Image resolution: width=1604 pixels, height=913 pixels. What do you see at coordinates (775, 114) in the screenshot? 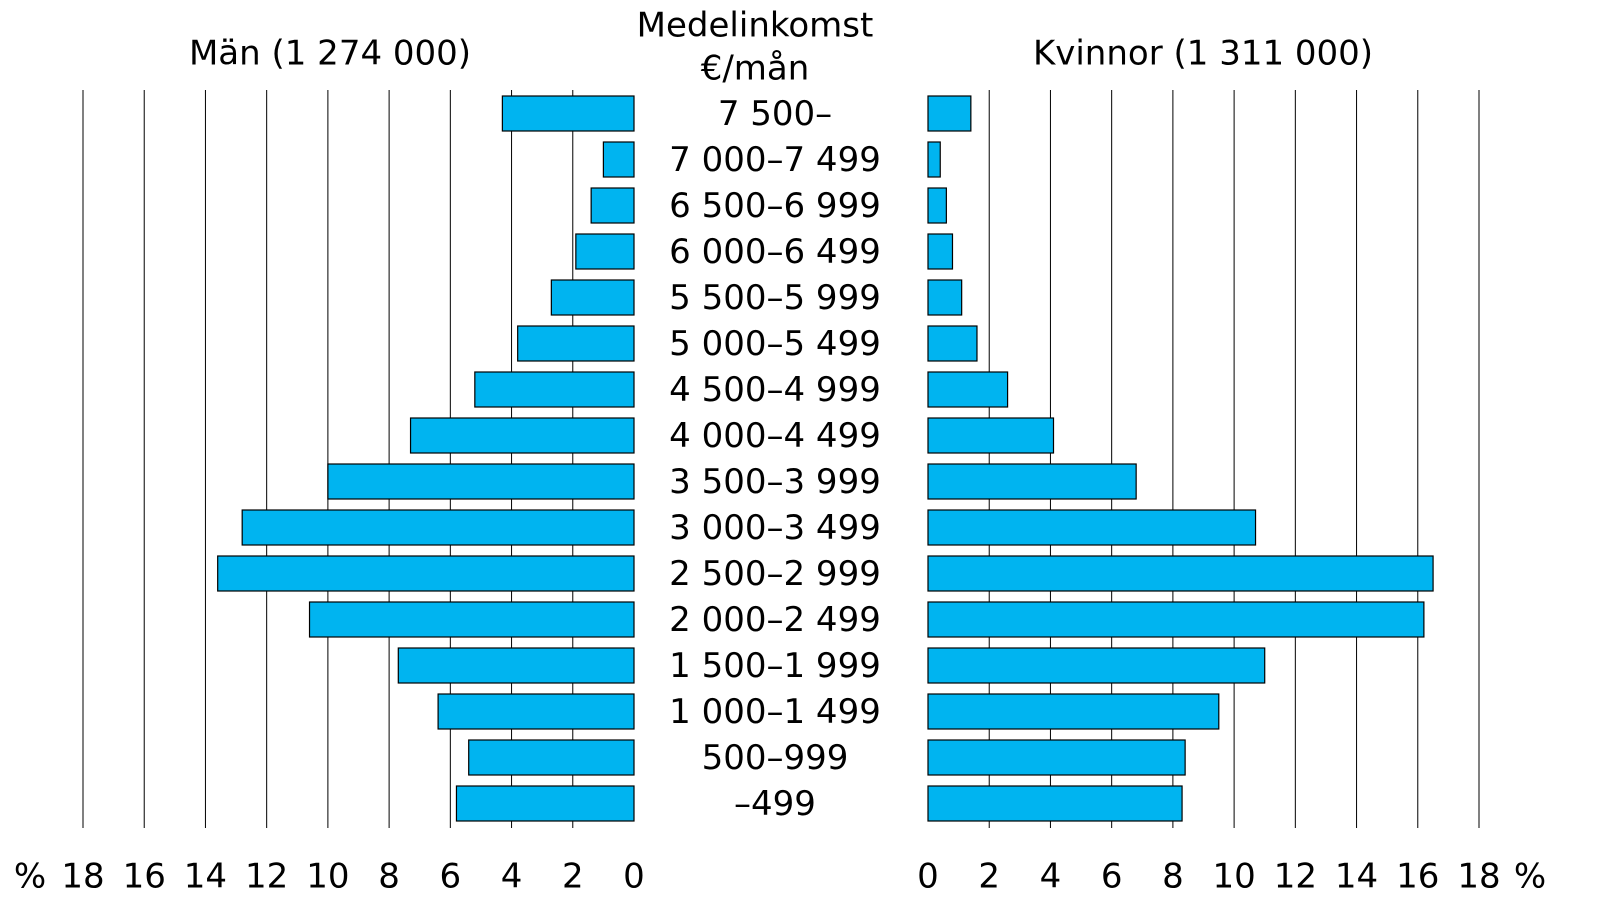
I see `category-label: 7 500–` at bounding box center [775, 114].